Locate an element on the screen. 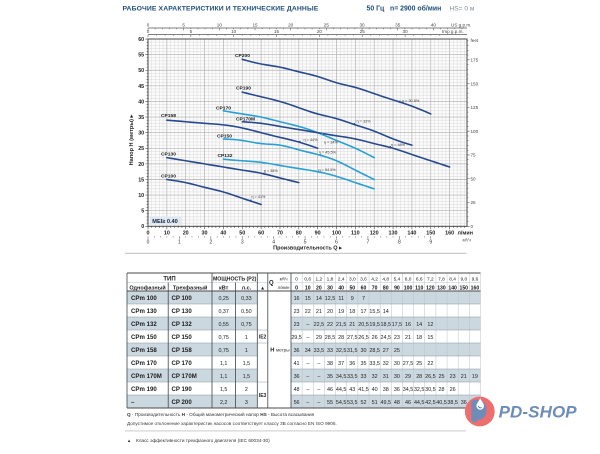 The height and width of the screenshot is (454, 600). svg-text: 26 is located at coordinates (375, 338).